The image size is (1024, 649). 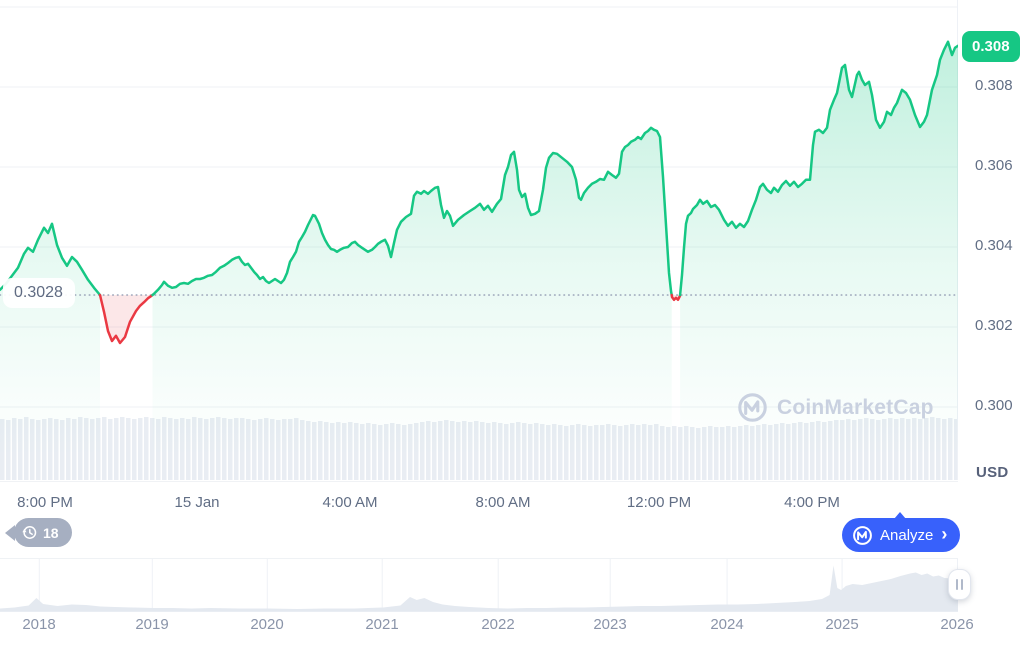 I want to click on year-label: 2024, so click(x=727, y=624).